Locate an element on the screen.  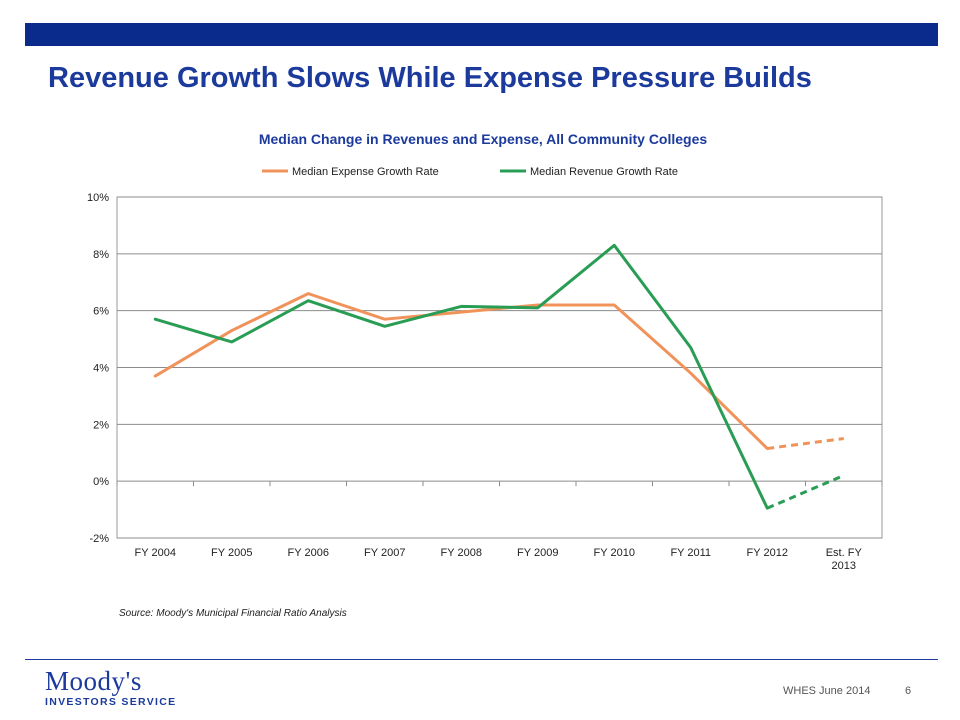
x-tick-label: FY 2004 is located at coordinates (155, 553).